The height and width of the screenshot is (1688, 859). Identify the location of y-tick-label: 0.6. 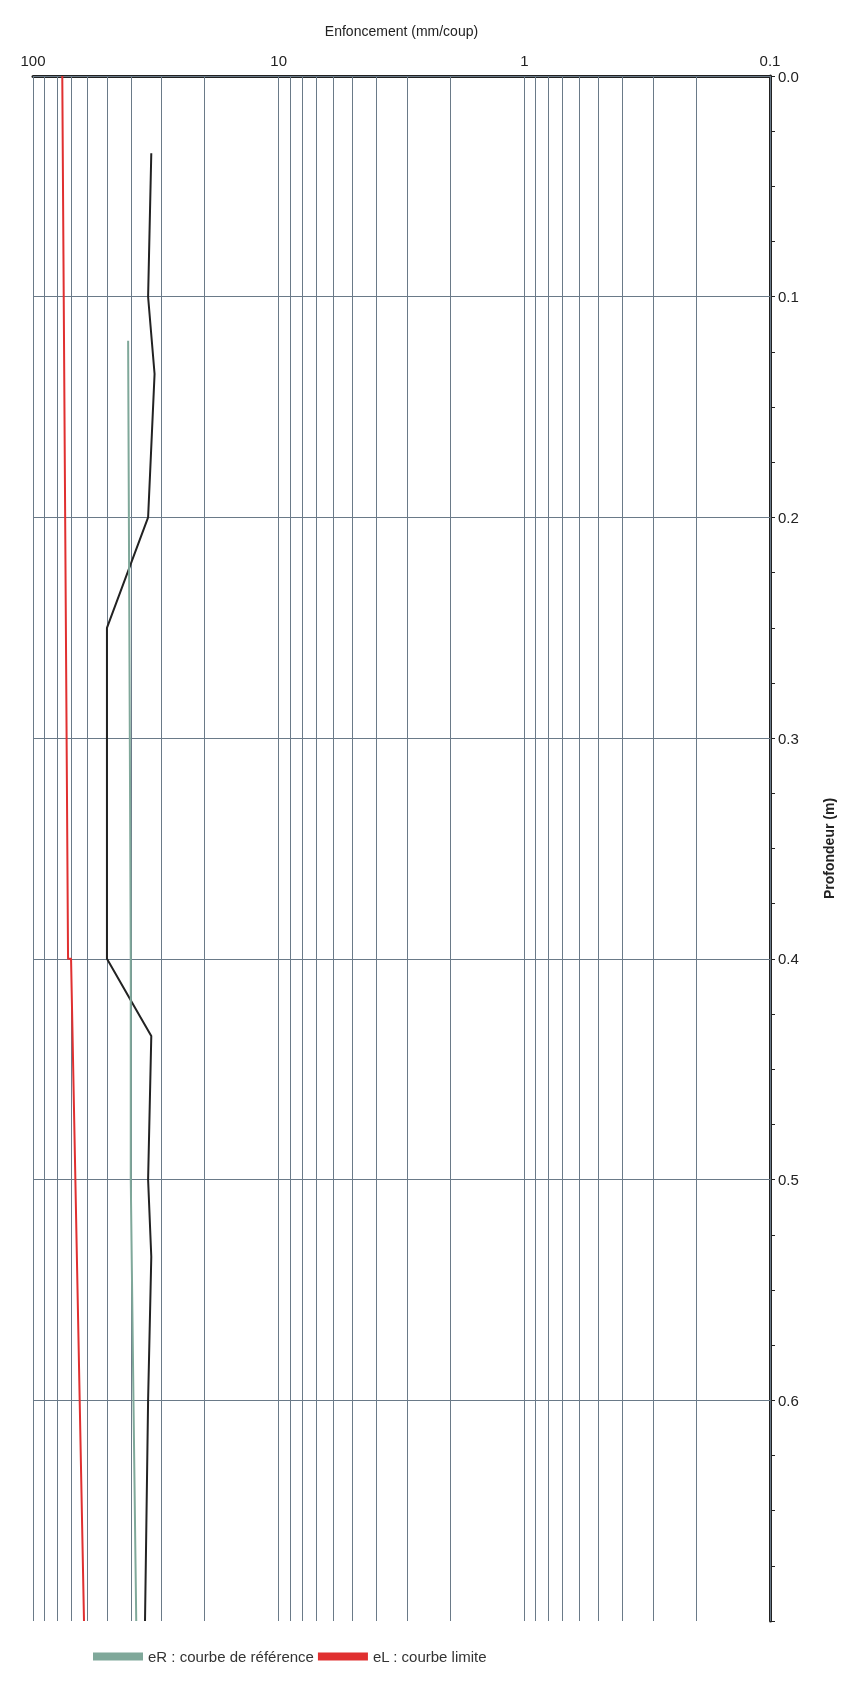
(788, 1400).